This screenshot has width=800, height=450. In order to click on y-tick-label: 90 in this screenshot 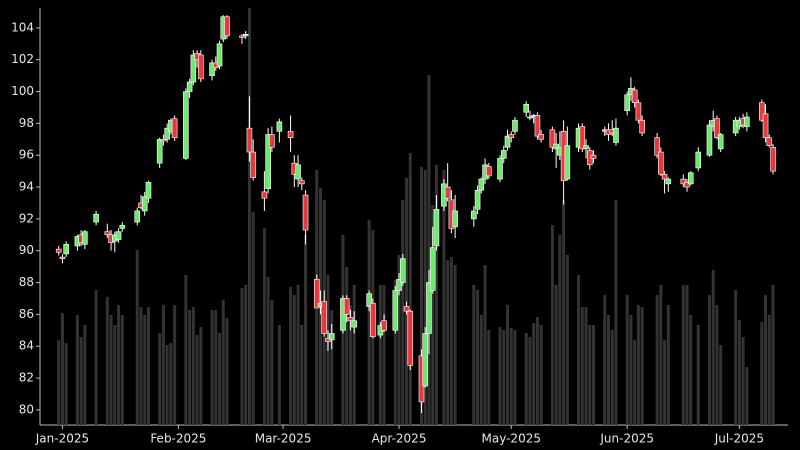, I will do `click(26, 250)`.